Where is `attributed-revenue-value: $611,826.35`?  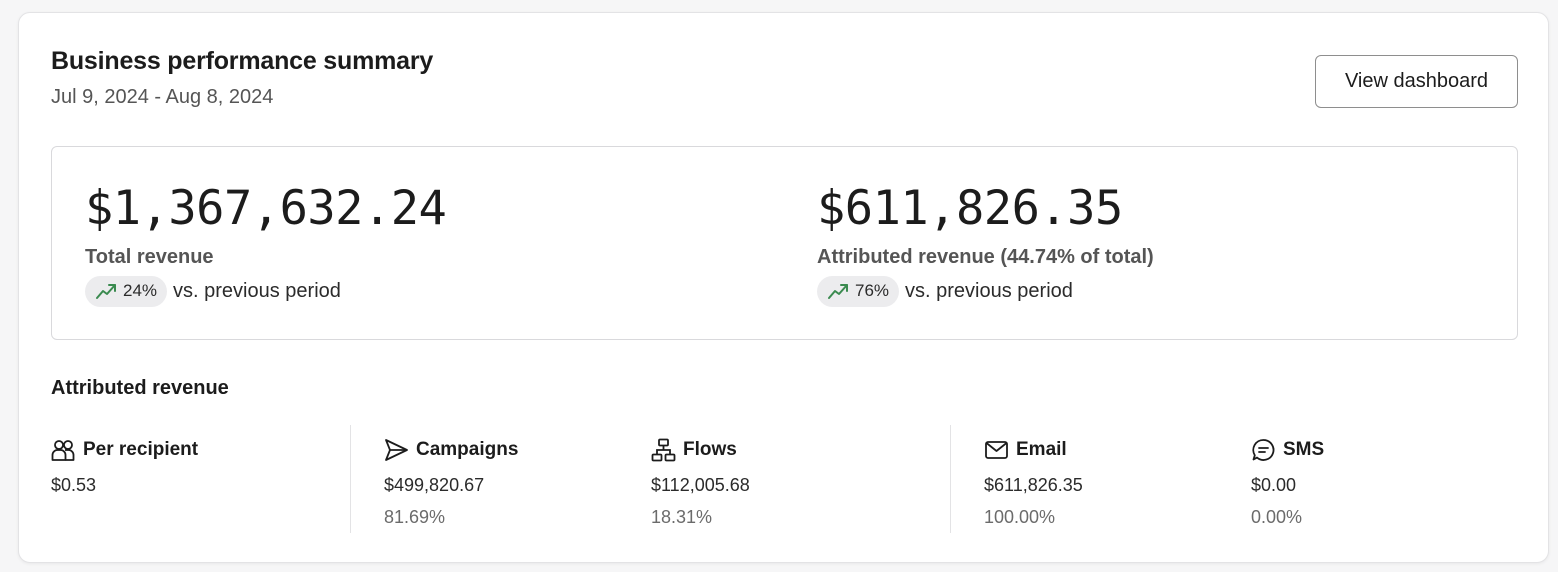
attributed-revenue-value: $611,826.35 is located at coordinates (970, 208).